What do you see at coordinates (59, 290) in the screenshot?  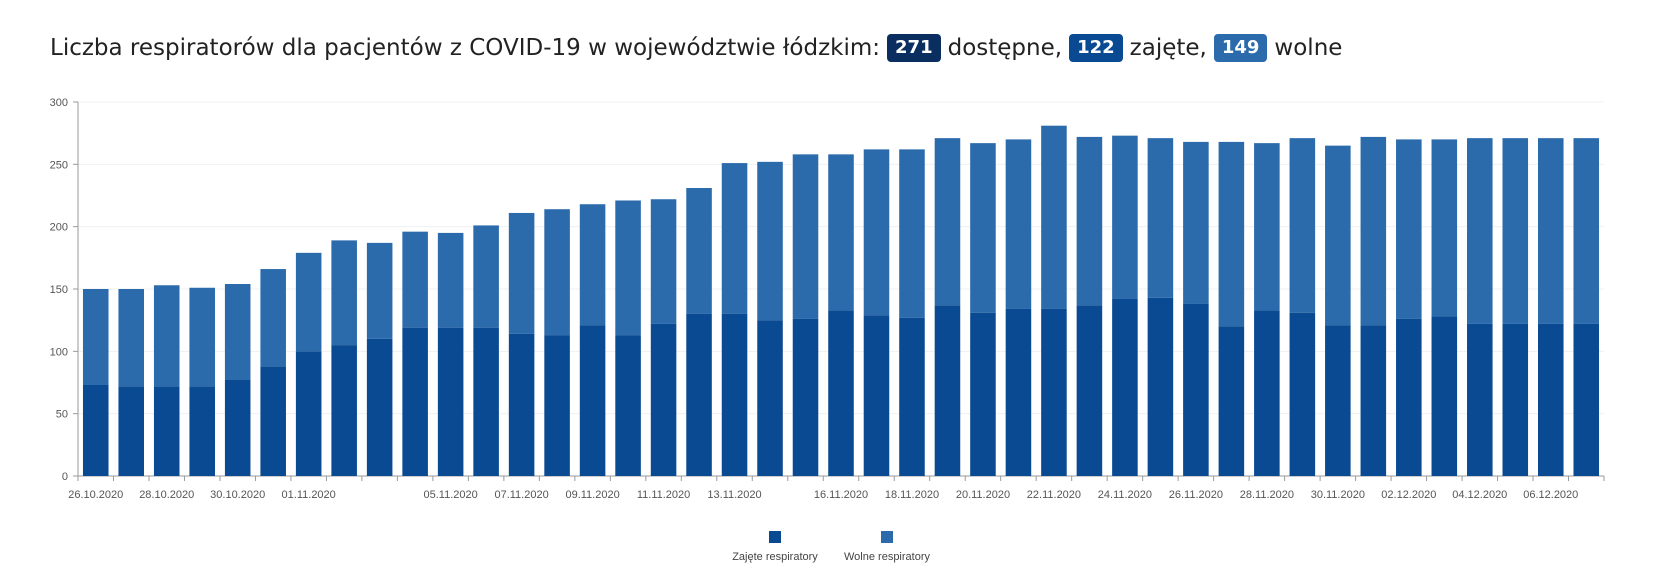 I see `y-tick-label: 150` at bounding box center [59, 290].